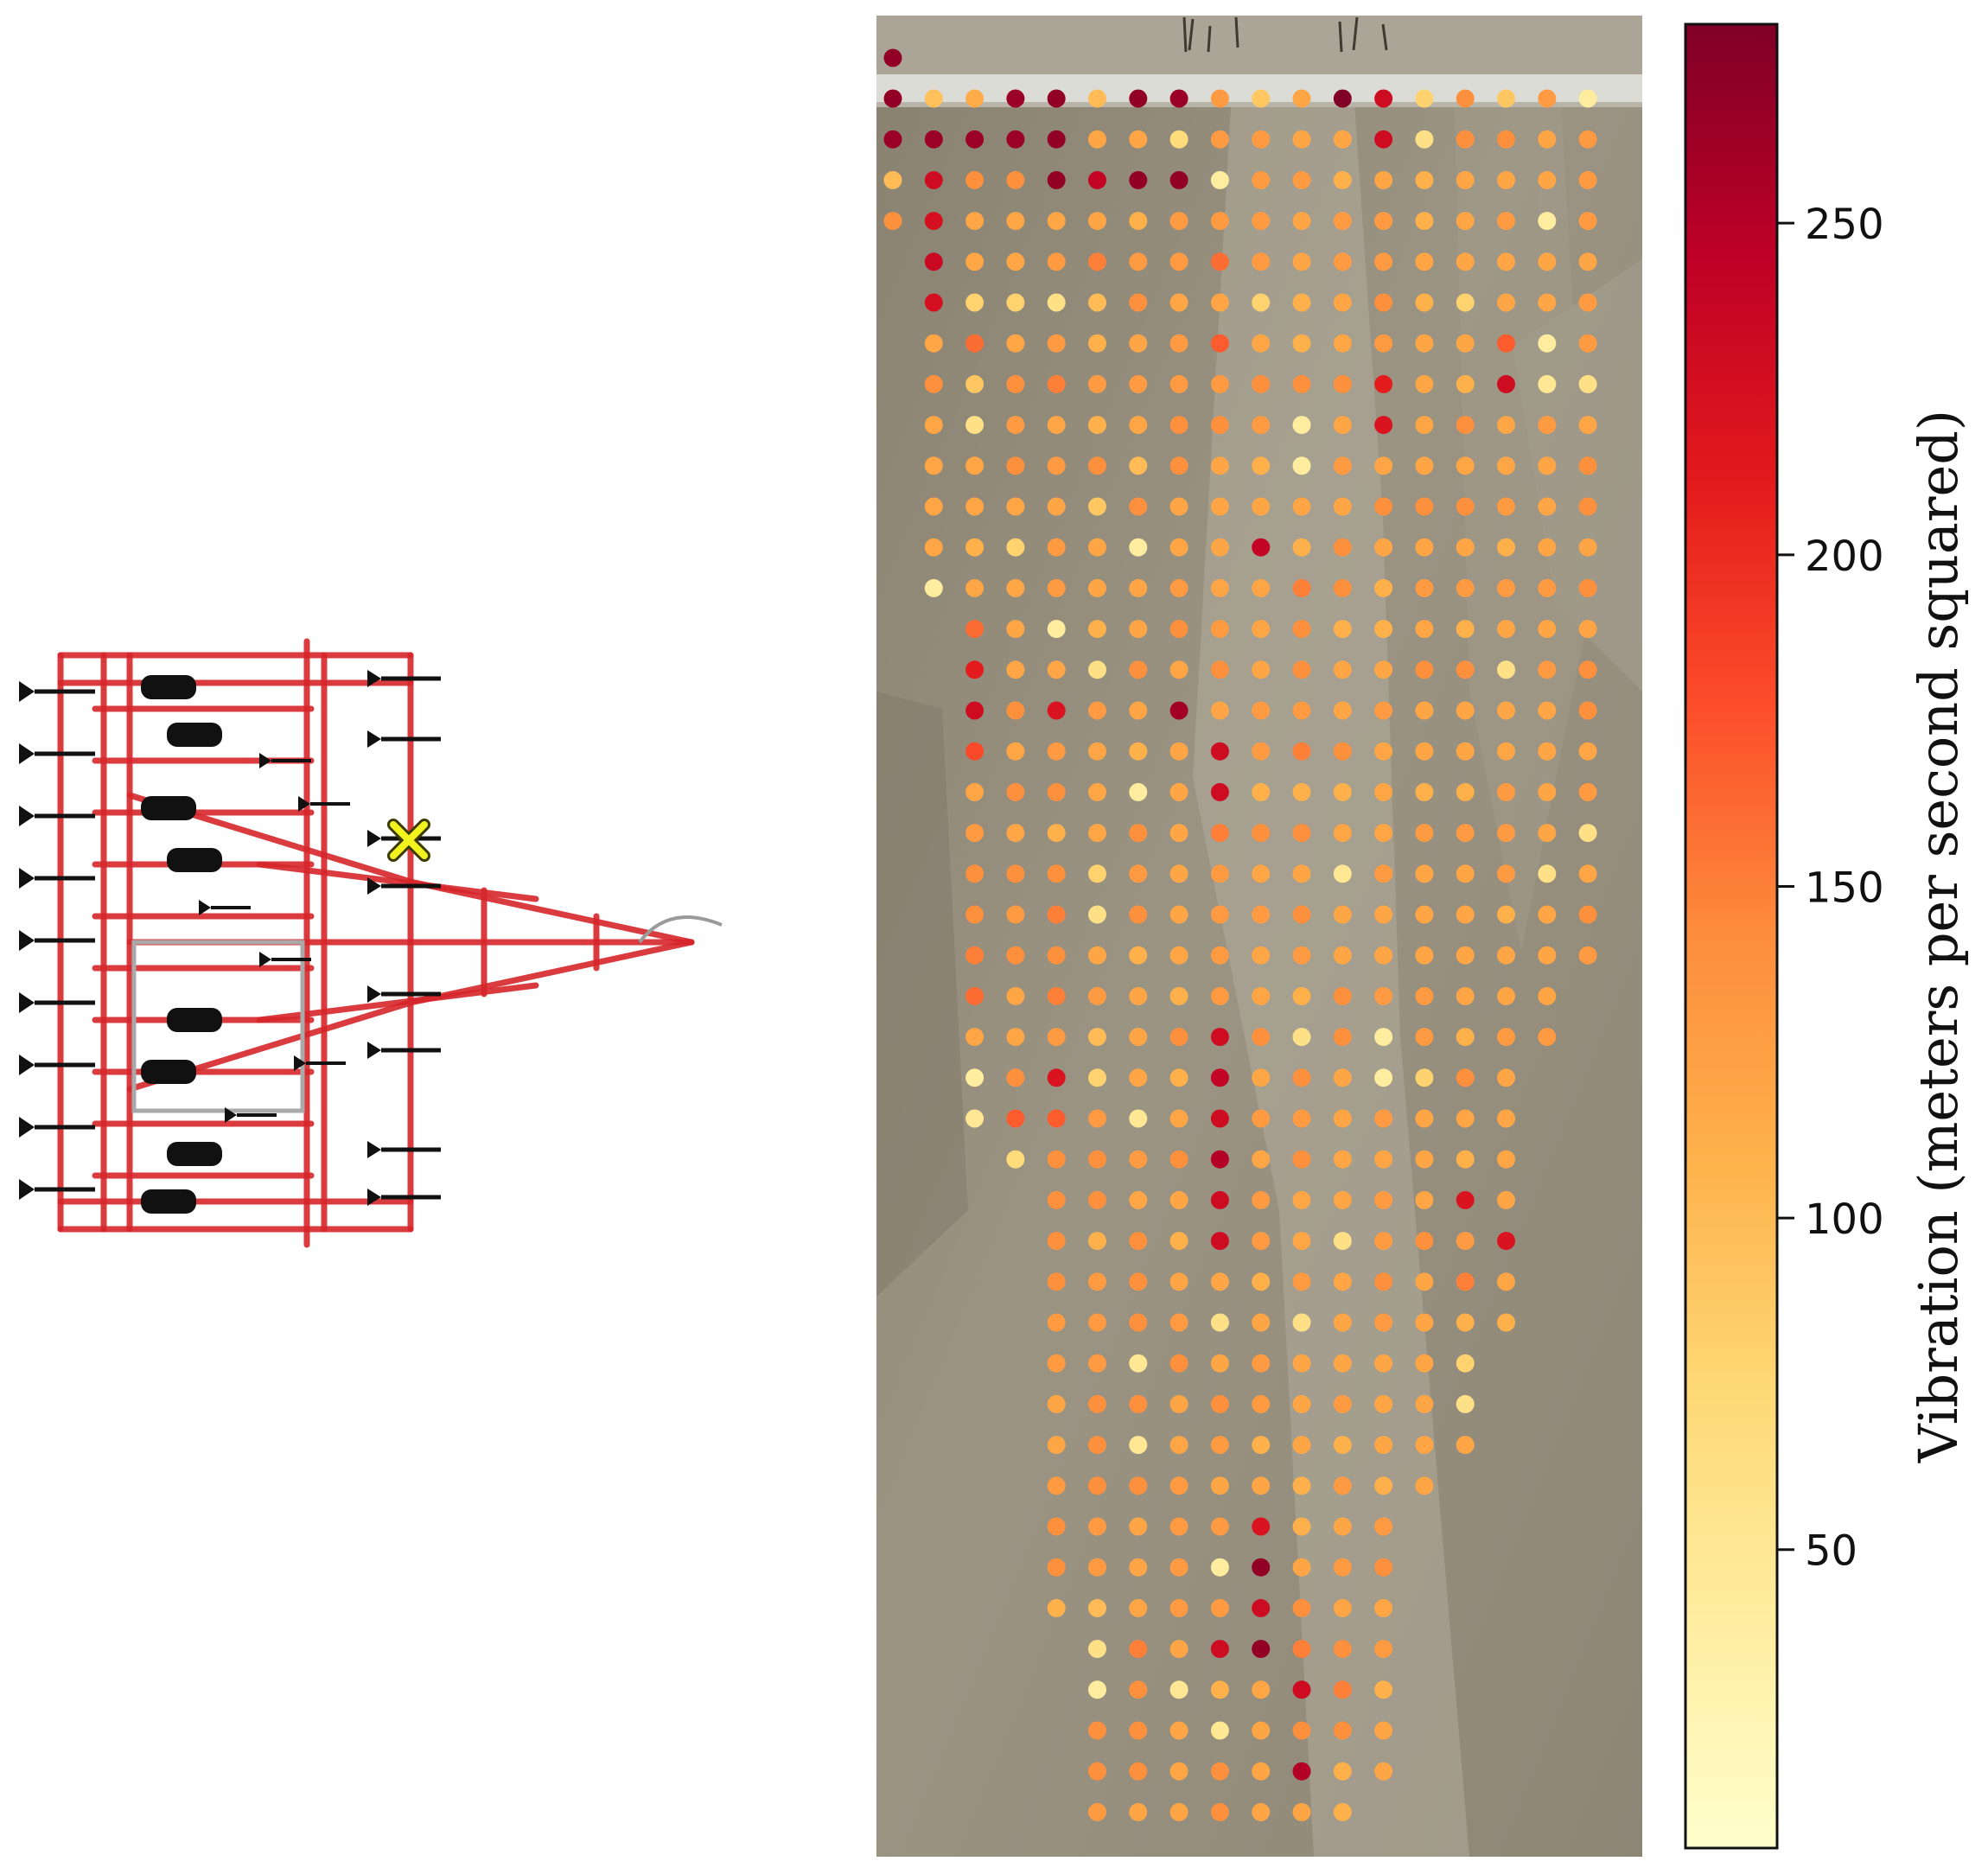  I want to click on colorbar-tick-label: 200, so click(1844, 557).